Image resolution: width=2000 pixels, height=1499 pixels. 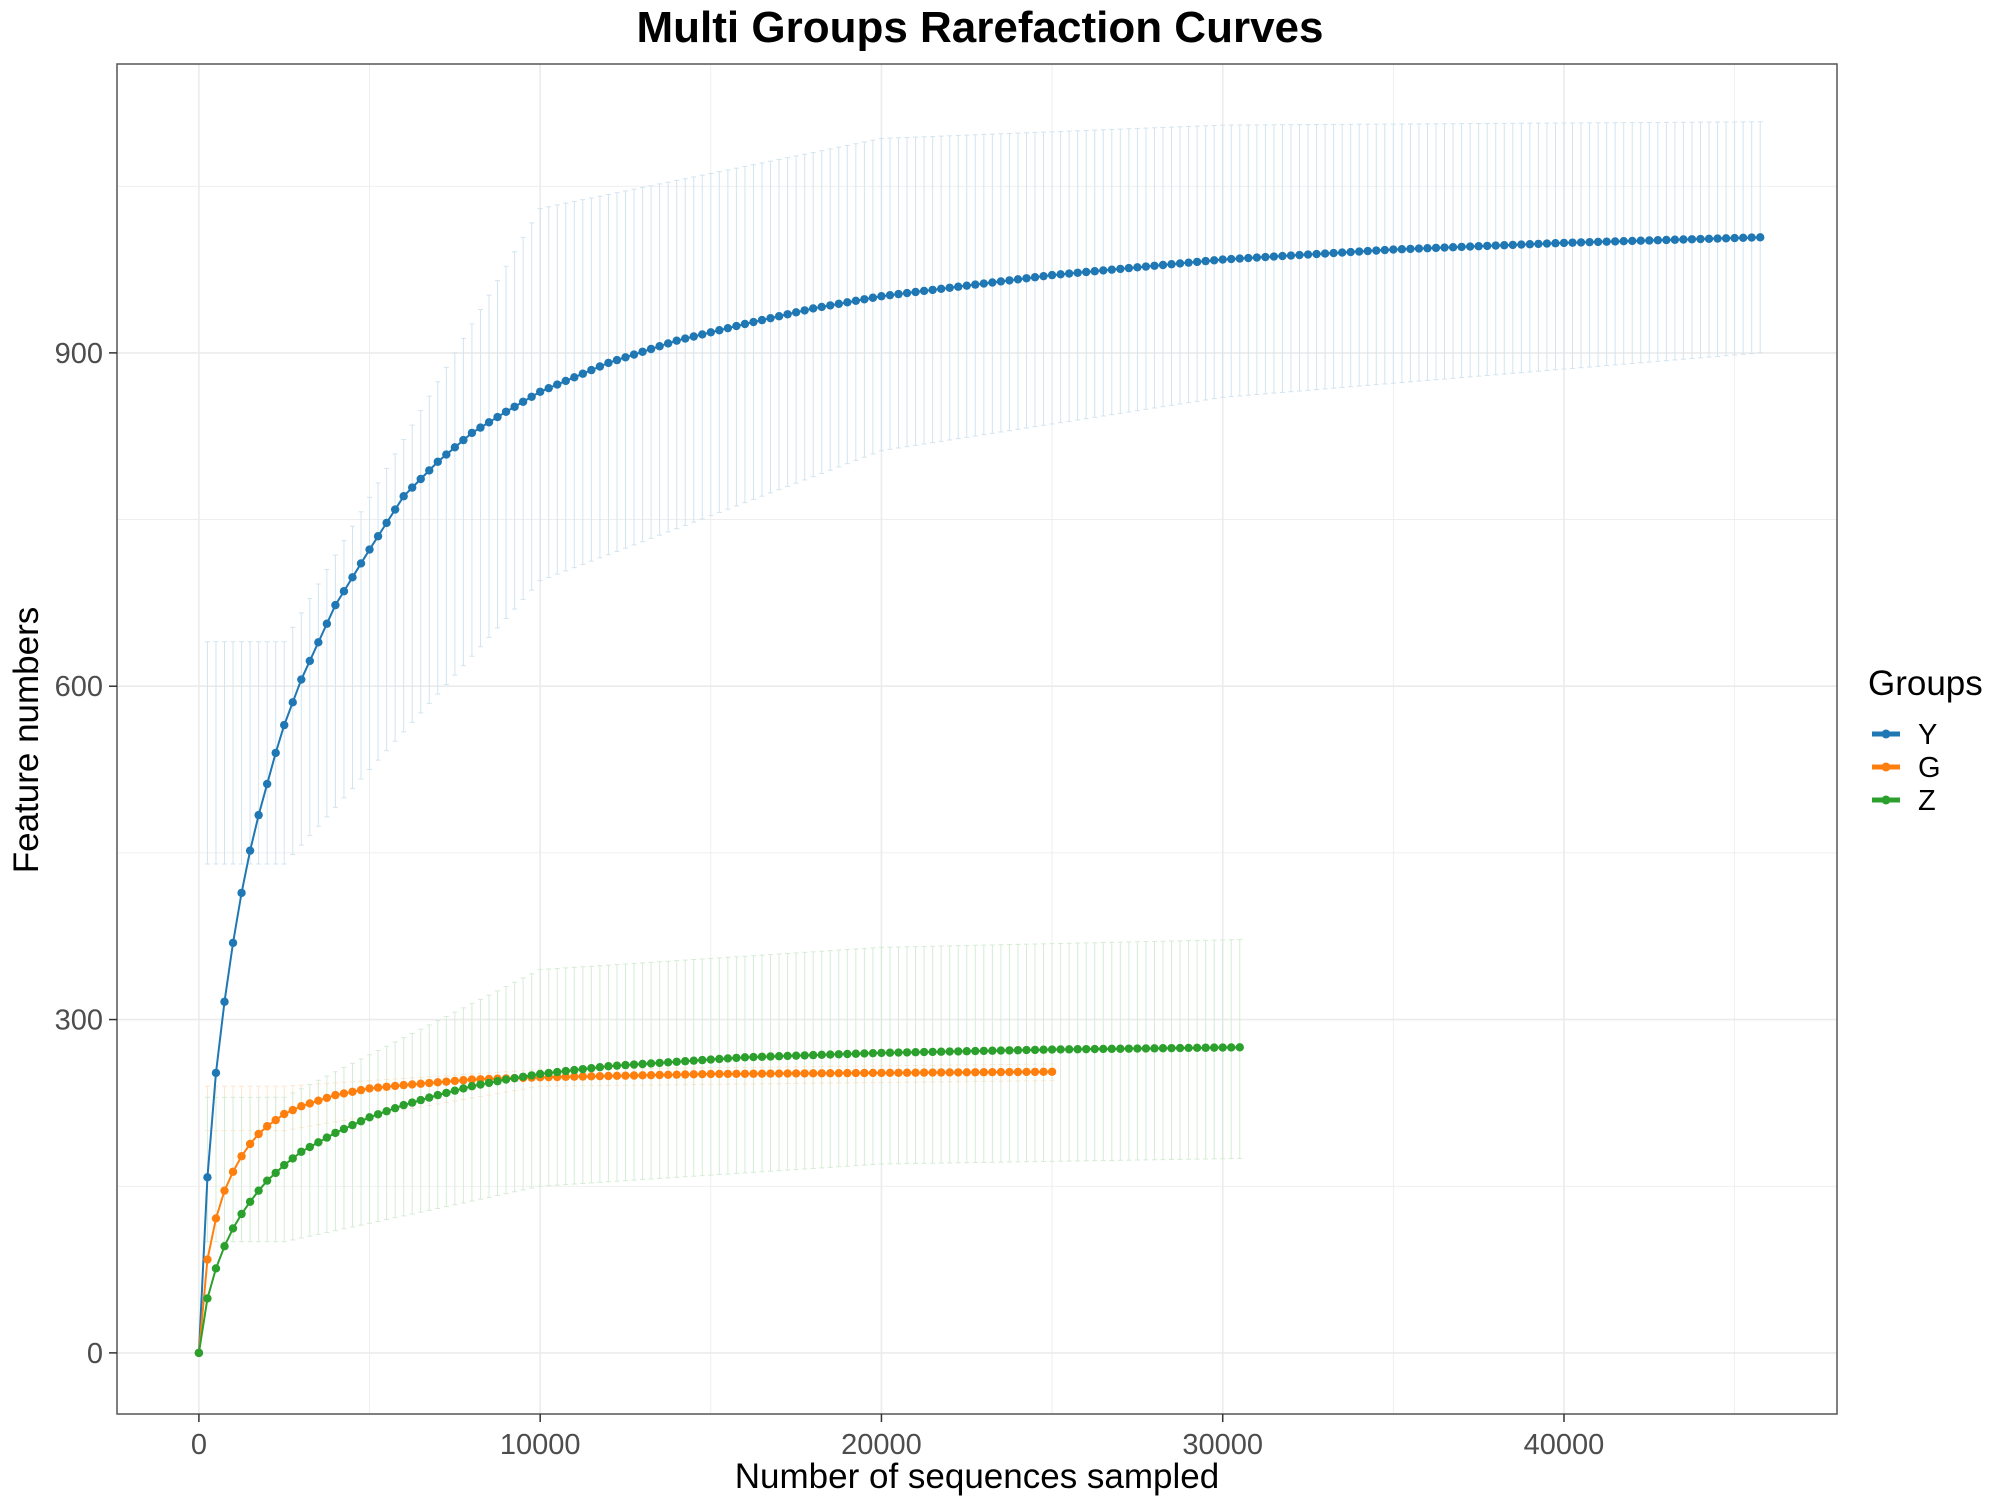 I want to click on legend: Groups YGZ, so click(x=1925, y=740).